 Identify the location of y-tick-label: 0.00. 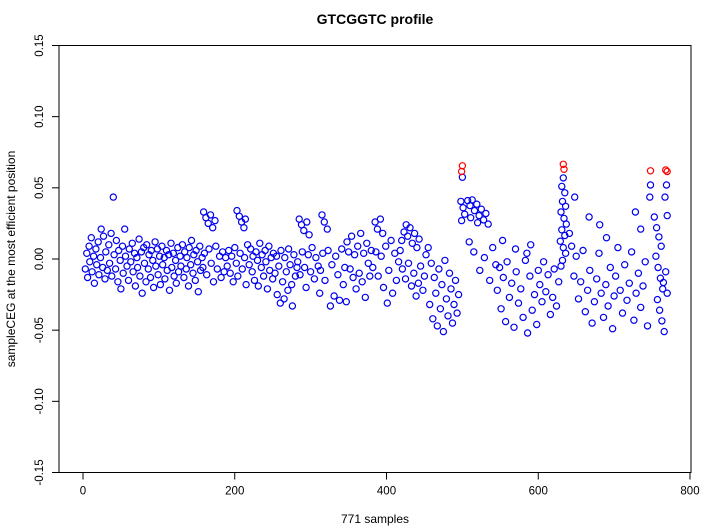
(40, 259).